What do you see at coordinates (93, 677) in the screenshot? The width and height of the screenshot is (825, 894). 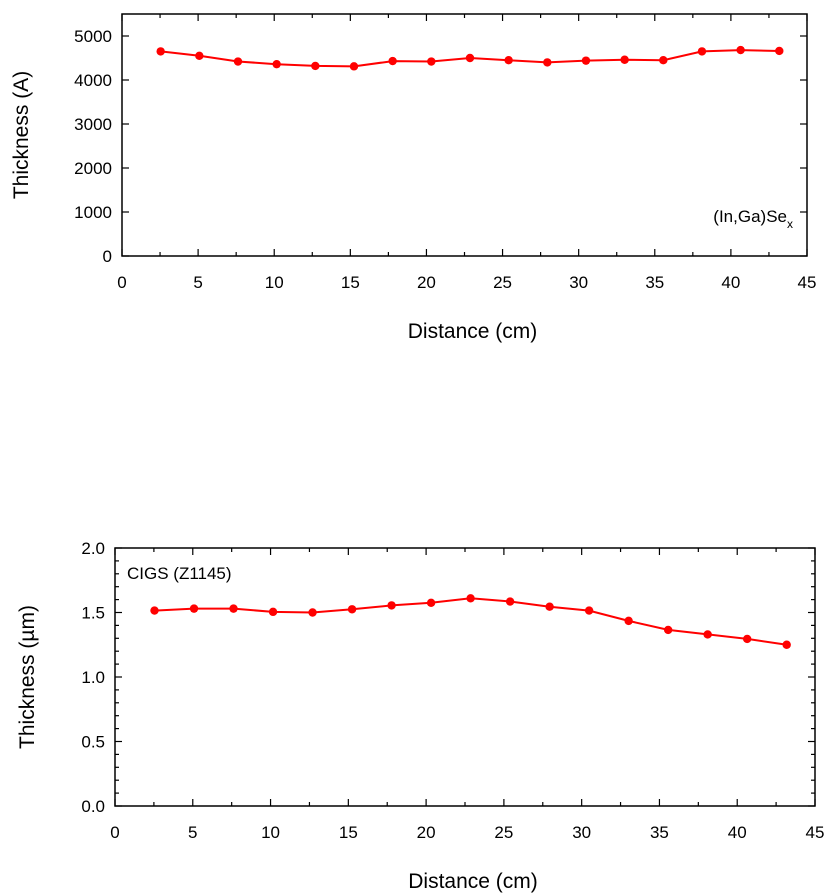 I see `y-tick-label: 1.0` at bounding box center [93, 677].